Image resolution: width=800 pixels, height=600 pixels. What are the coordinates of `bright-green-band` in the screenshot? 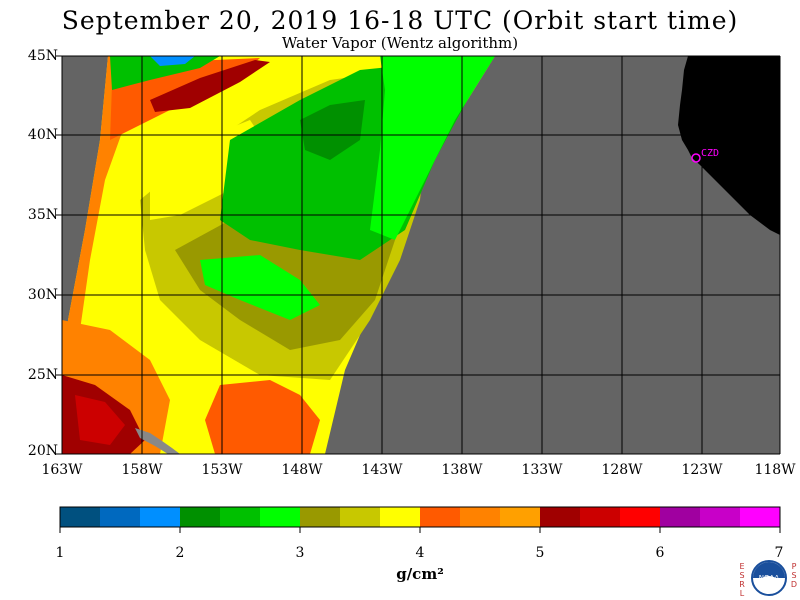 It's located at (432, 148).